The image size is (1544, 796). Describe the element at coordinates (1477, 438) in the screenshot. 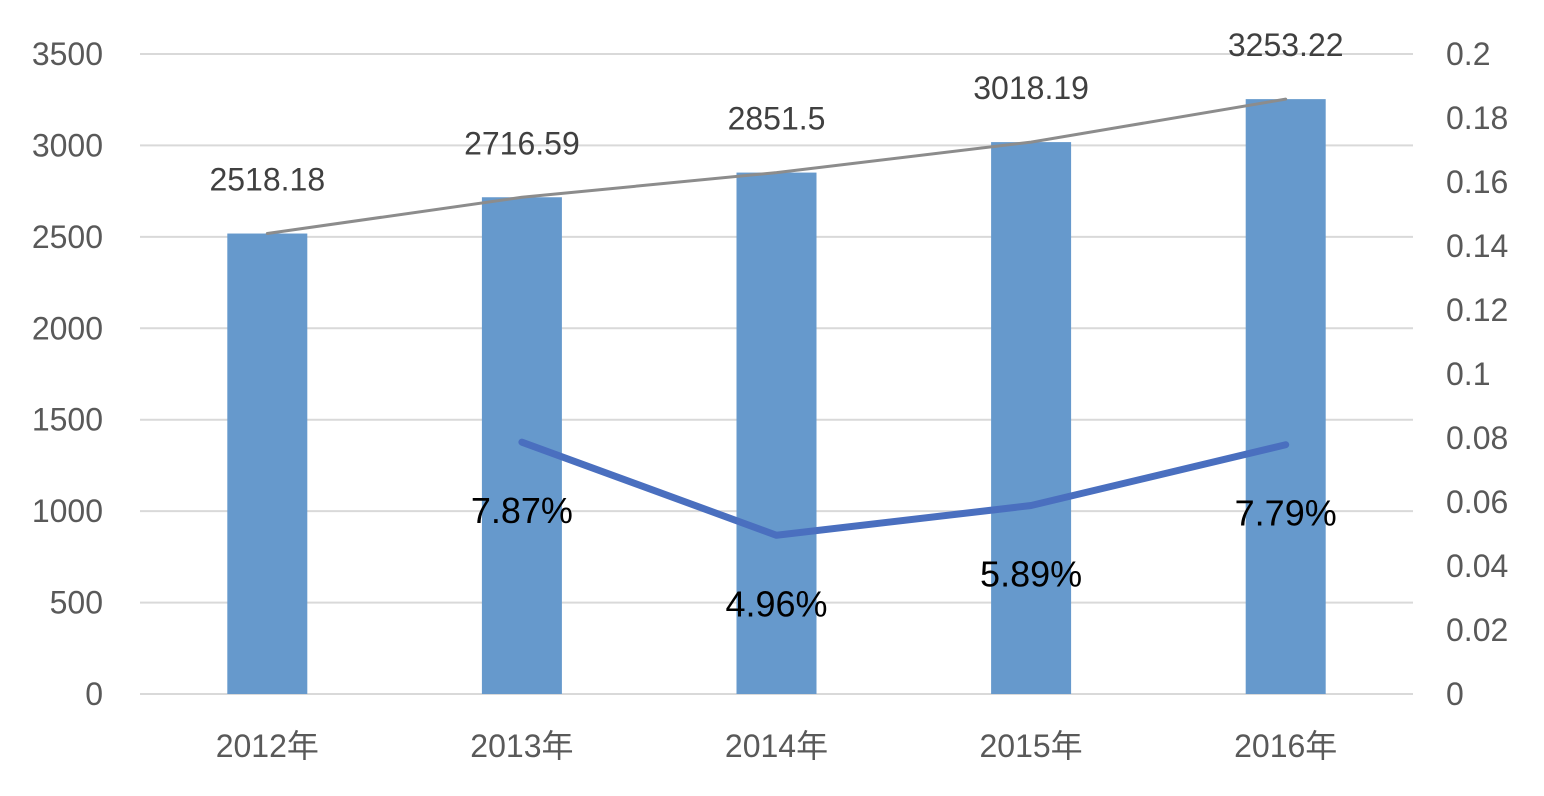

I see `right-tick-label: 0.08` at that location.